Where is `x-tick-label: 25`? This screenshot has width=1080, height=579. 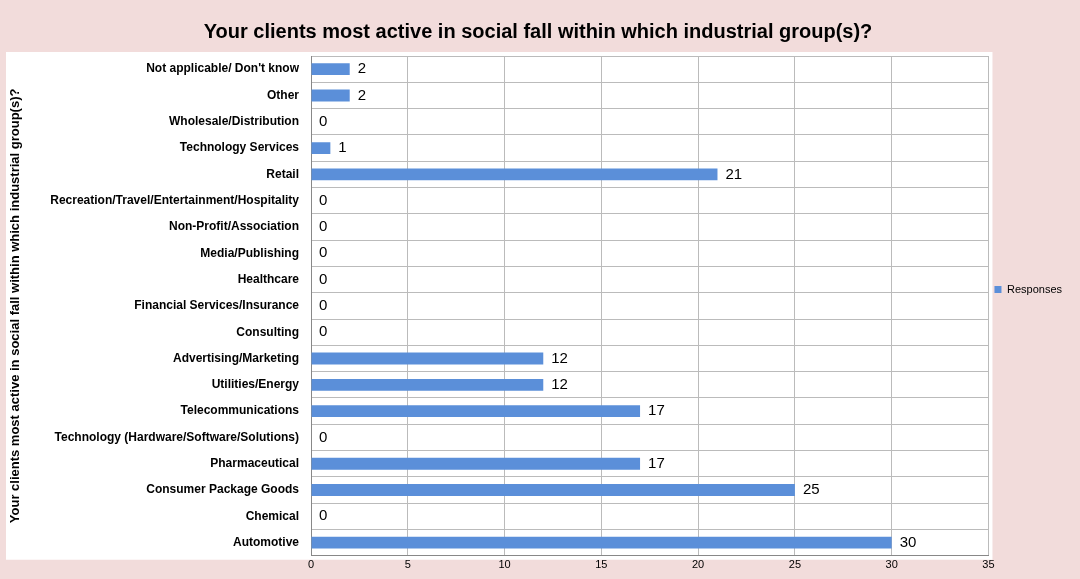 x-tick-label: 25 is located at coordinates (795, 564).